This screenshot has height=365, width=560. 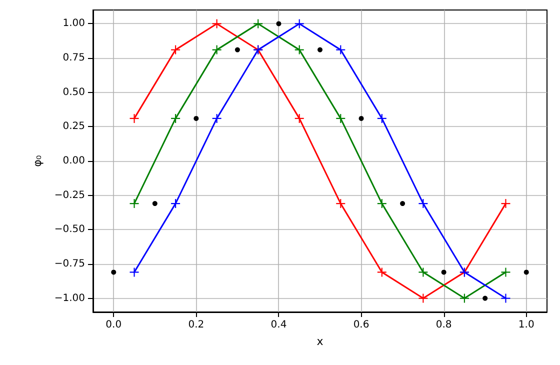 What do you see at coordinates (37, 160) in the screenshot?
I see `y-axis-title: φ₀` at bounding box center [37, 160].